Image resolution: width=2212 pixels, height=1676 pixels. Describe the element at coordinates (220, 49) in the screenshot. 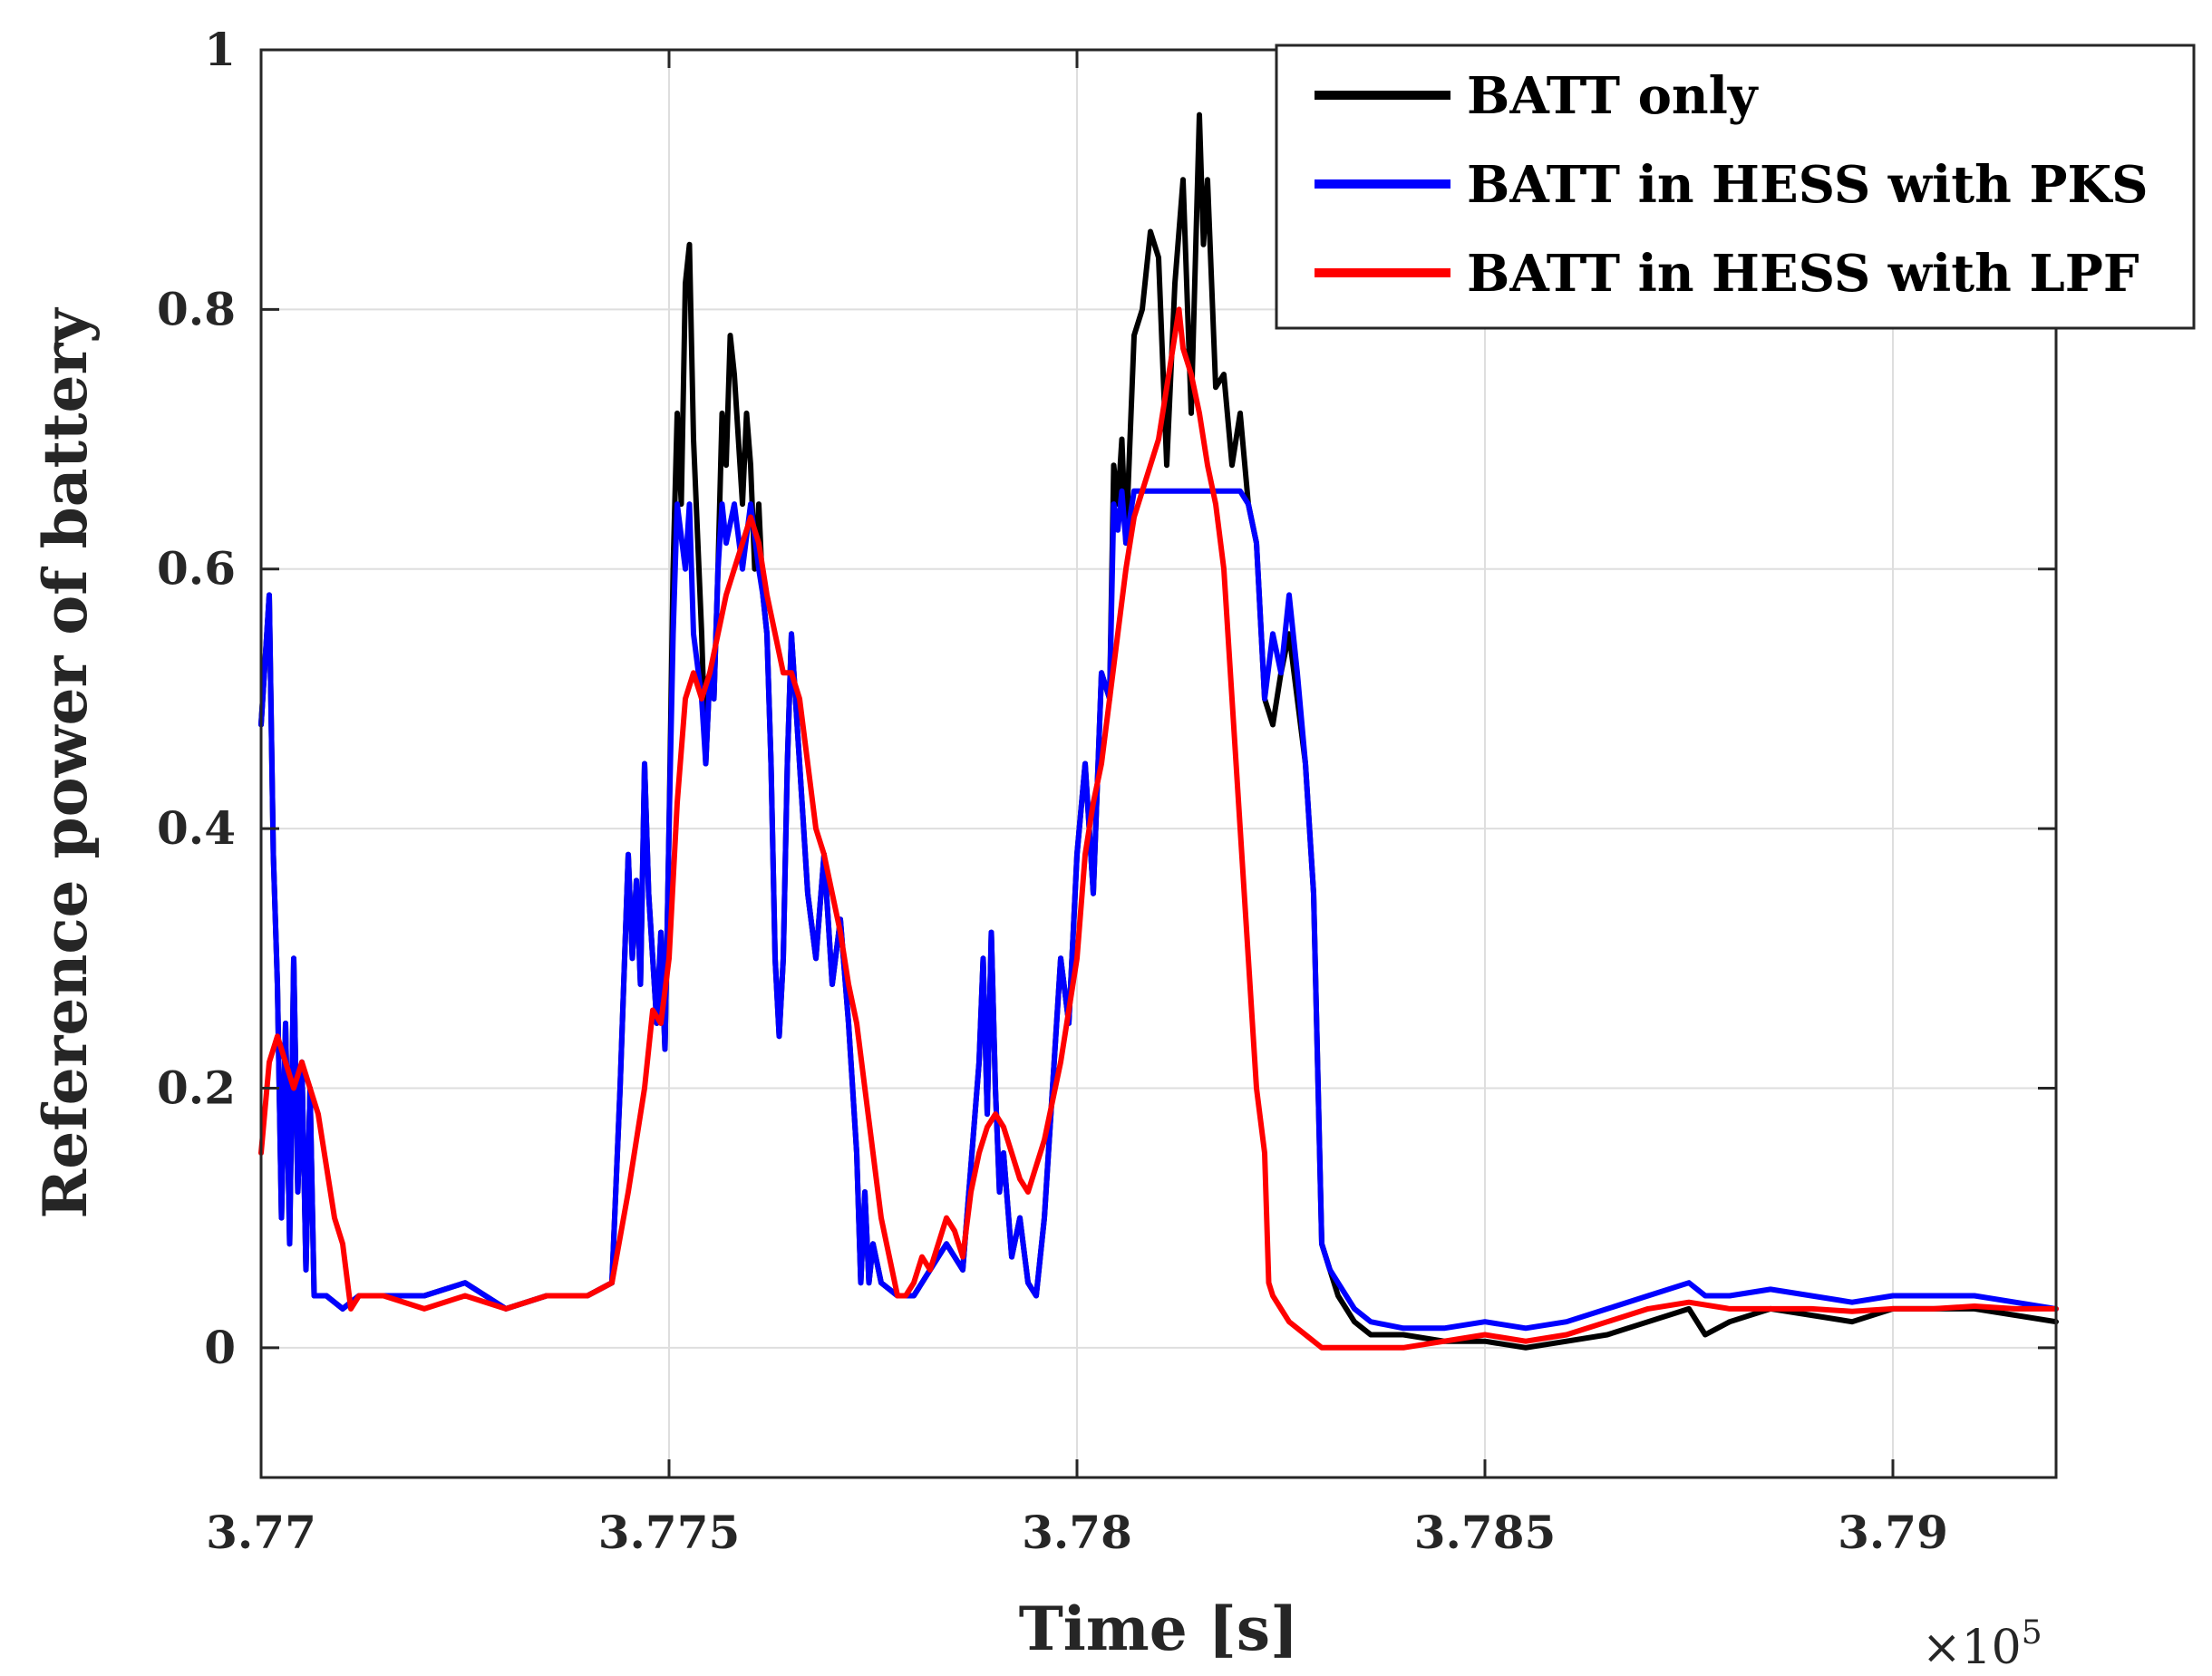

I see `y-tick-label: 1` at that location.